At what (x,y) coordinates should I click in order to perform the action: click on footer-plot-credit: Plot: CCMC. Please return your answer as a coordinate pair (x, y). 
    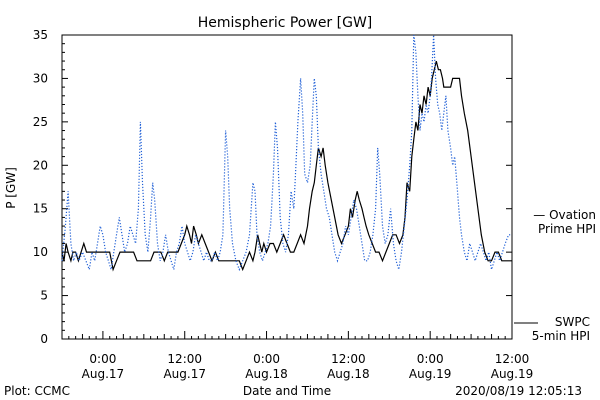
    Looking at the image, I should click on (37, 391).